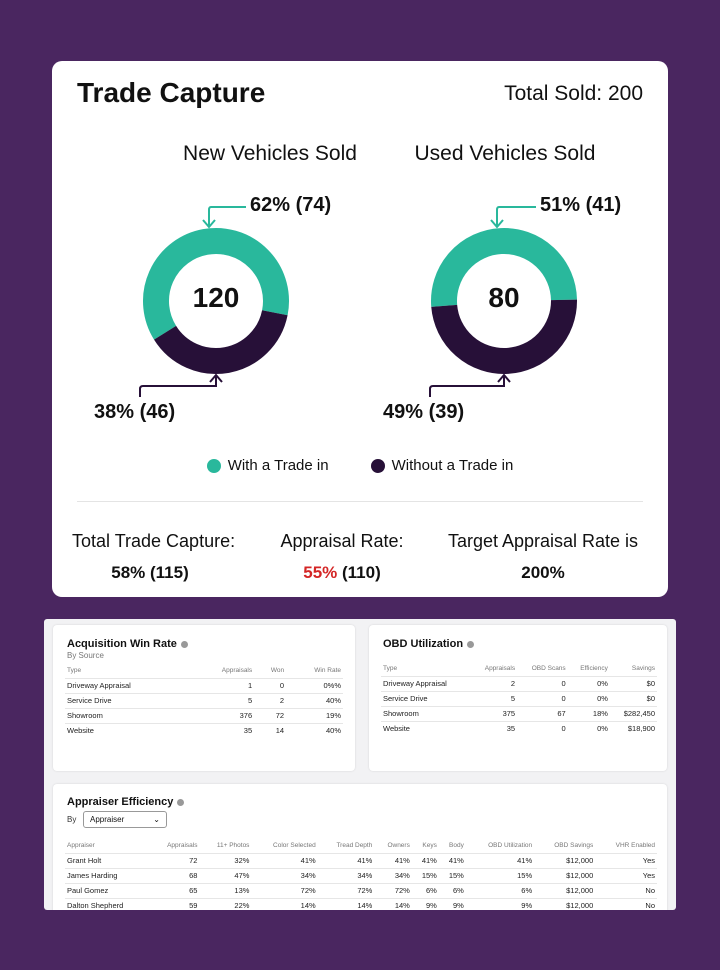  I want to click on table-row: Paul Gomez 65 13% 72% 72% 72% 6% 6% 6% $12,000 No, so click(361, 890).